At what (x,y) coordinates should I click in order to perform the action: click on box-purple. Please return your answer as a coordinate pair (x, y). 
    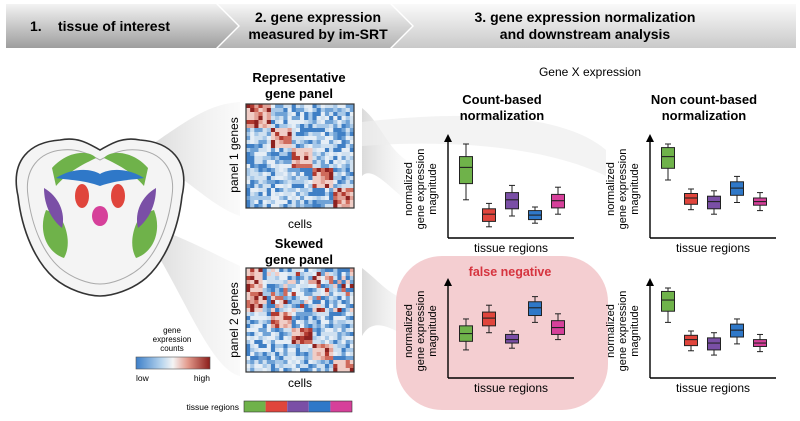
    Looking at the image, I should click on (512, 200).